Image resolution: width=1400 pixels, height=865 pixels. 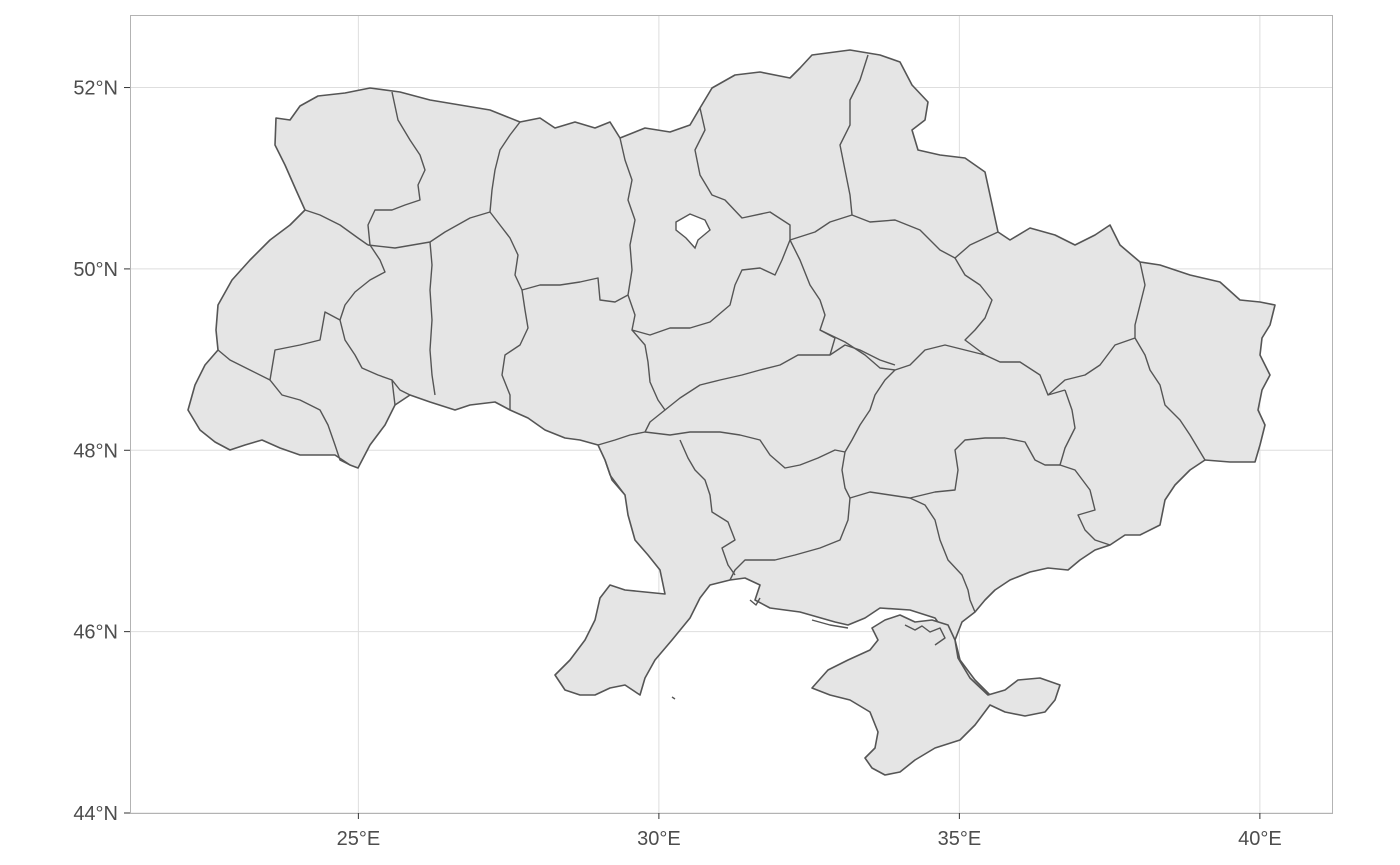 I want to click on y-tick-label: 48°N, so click(x=95, y=451).